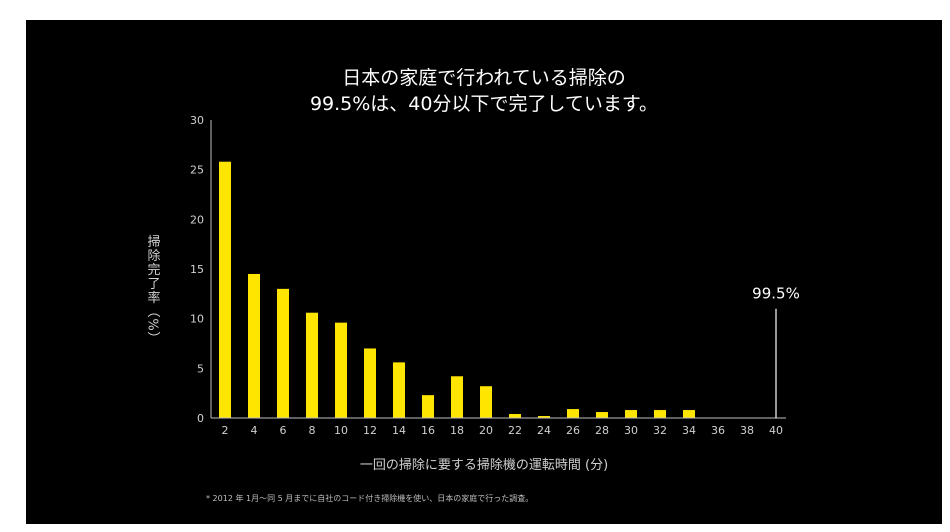  Describe the element at coordinates (200, 368) in the screenshot. I see `y-tick-label: 5` at that location.